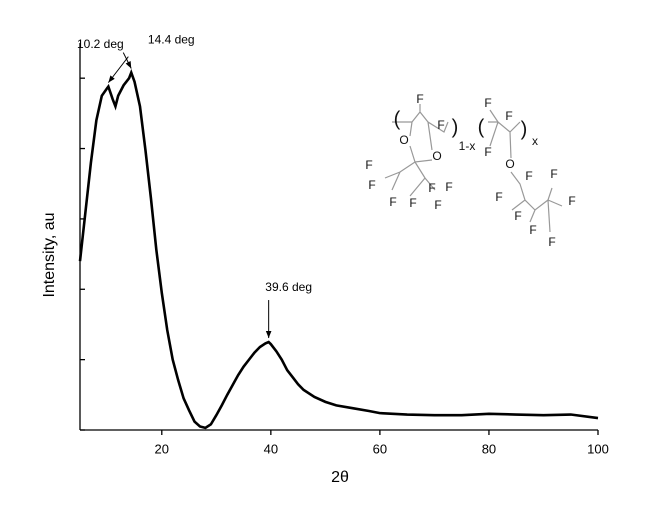  Describe the element at coordinates (535, 141) in the screenshot. I see `structure-label: x` at that location.